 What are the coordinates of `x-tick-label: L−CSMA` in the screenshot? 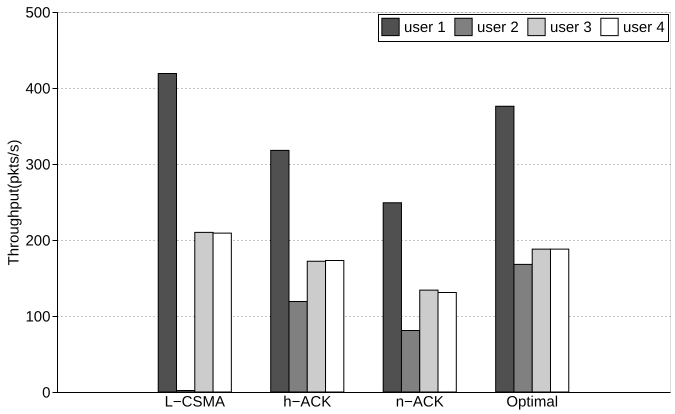 It's located at (195, 402).